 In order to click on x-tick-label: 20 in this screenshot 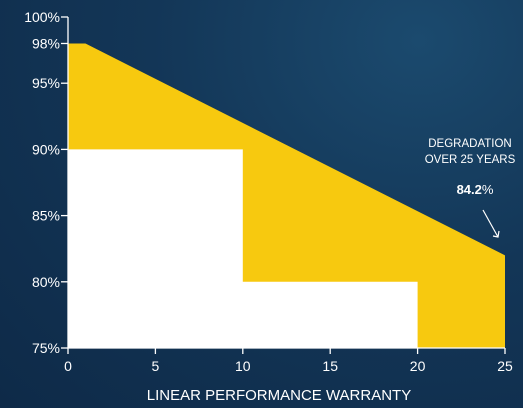, I will do `click(418, 366)`.